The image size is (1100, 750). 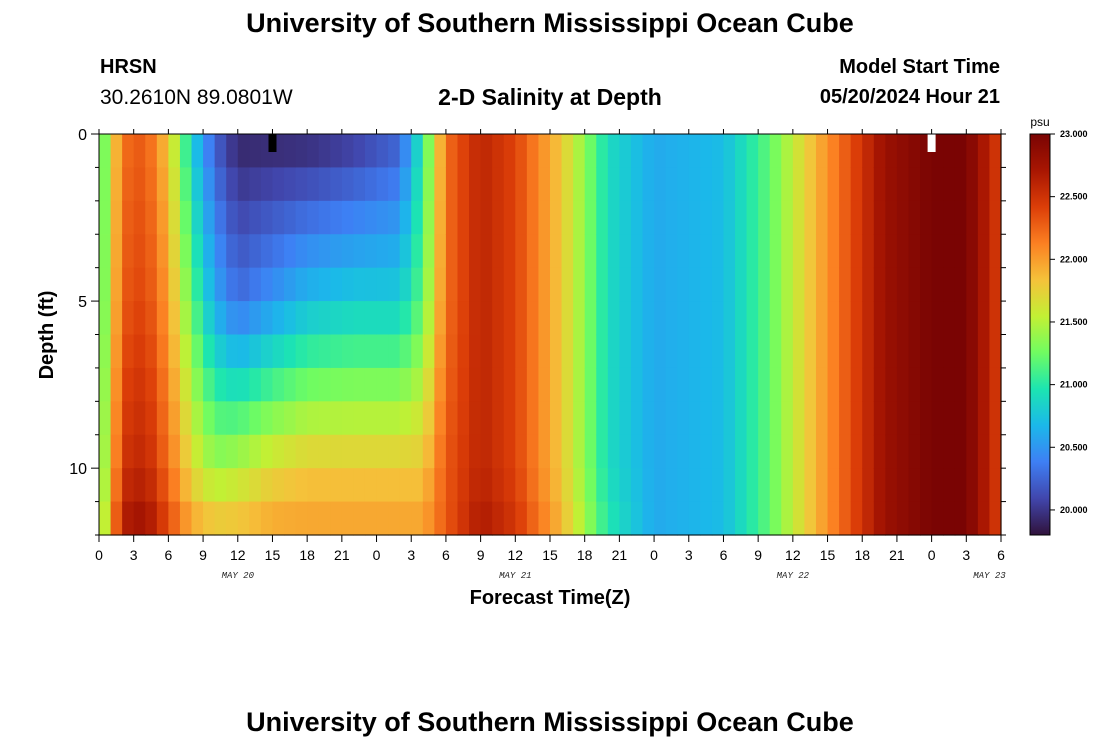 What do you see at coordinates (1040, 334) in the screenshot?
I see `colorbar-gradient` at bounding box center [1040, 334].